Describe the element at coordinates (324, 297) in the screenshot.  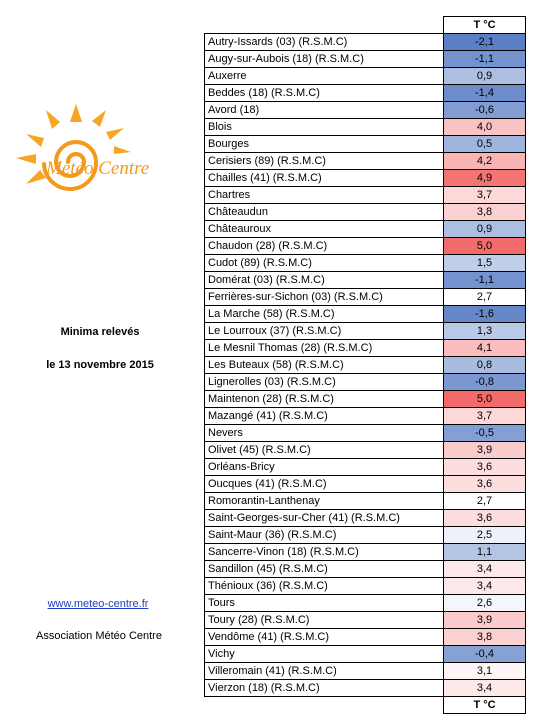
I see `station-name: Ferrières-sur-Sichon (03) (R.S.M.C)` at that location.